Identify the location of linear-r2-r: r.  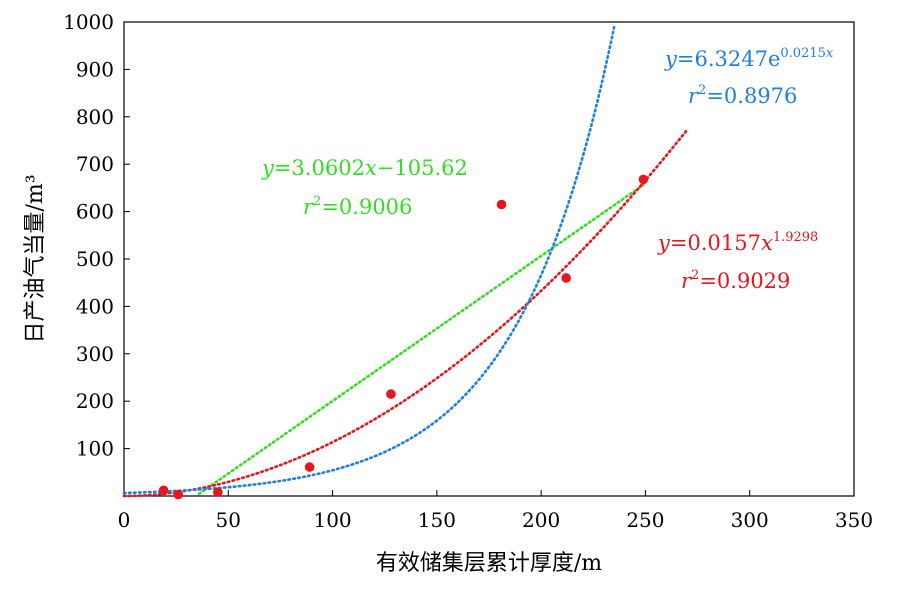
(309, 207).